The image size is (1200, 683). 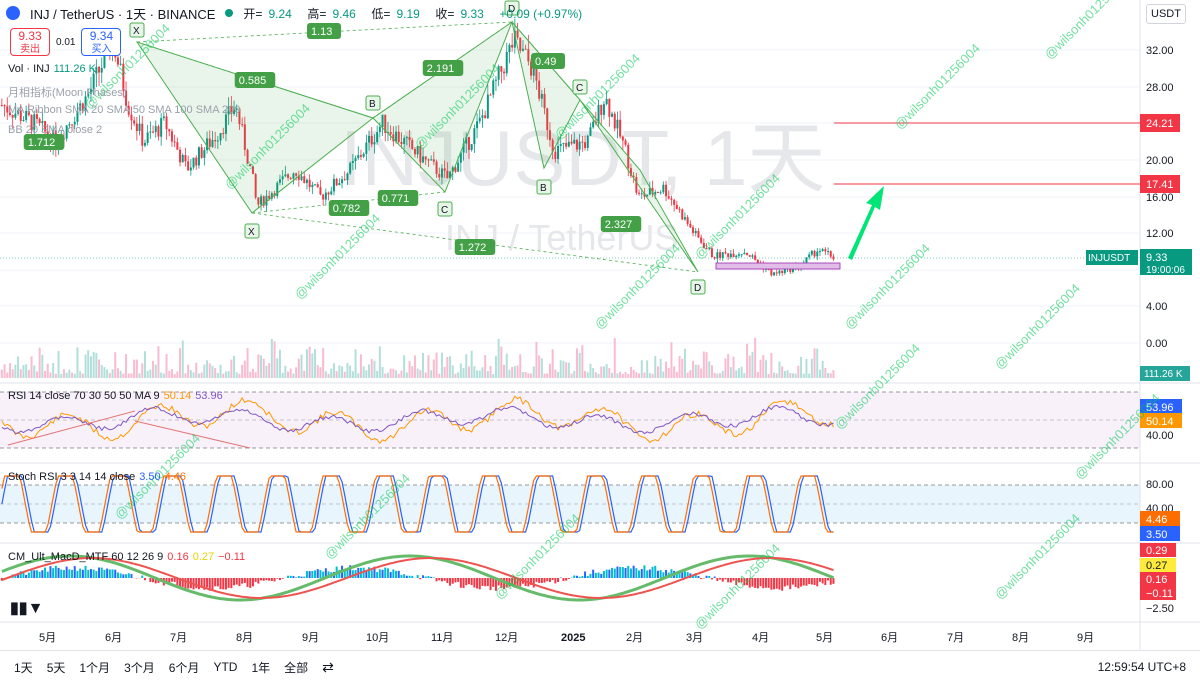 What do you see at coordinates (1166, 14) in the screenshot?
I see `currency-select: USDT` at bounding box center [1166, 14].